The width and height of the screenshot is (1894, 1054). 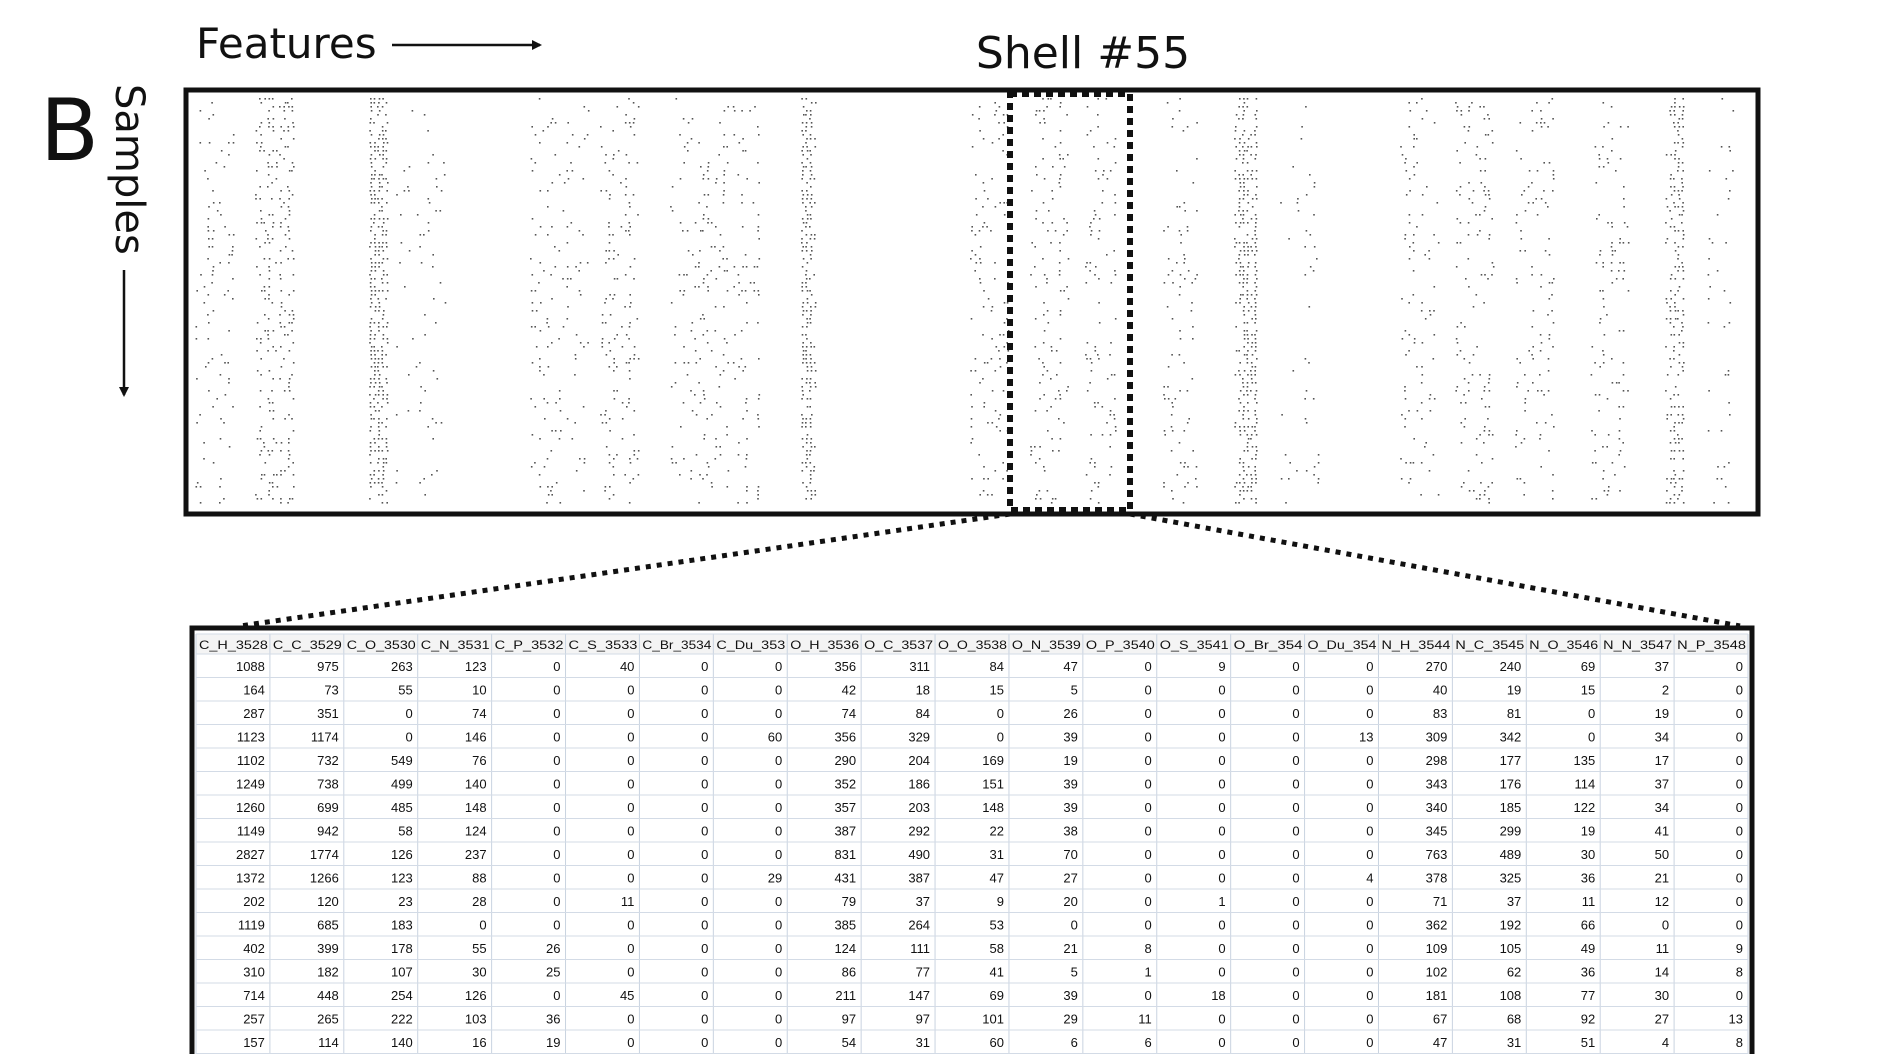 What do you see at coordinates (1440, 690) in the screenshot?
I see `table-cell: 40` at bounding box center [1440, 690].